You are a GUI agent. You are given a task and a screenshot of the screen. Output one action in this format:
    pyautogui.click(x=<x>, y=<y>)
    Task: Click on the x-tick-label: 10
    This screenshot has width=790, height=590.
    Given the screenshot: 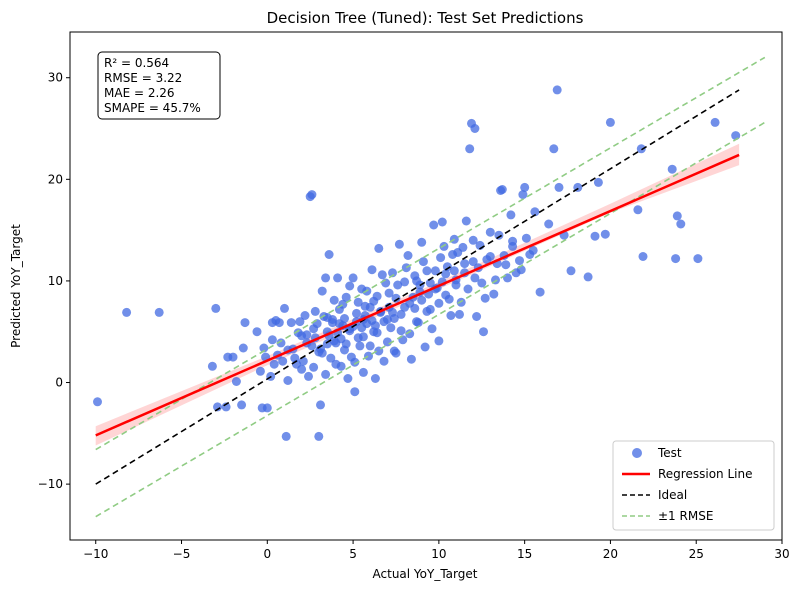 What is the action you would take?
    pyautogui.click(x=438, y=554)
    